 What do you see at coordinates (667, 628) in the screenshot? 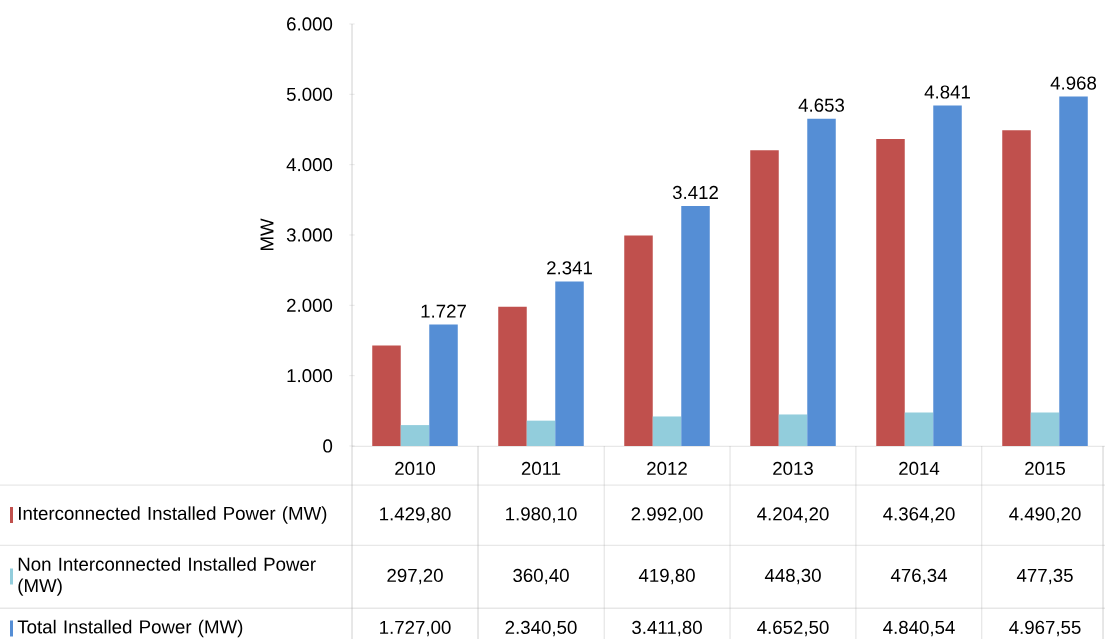
I see `data-label: 3.411,80` at bounding box center [667, 628].